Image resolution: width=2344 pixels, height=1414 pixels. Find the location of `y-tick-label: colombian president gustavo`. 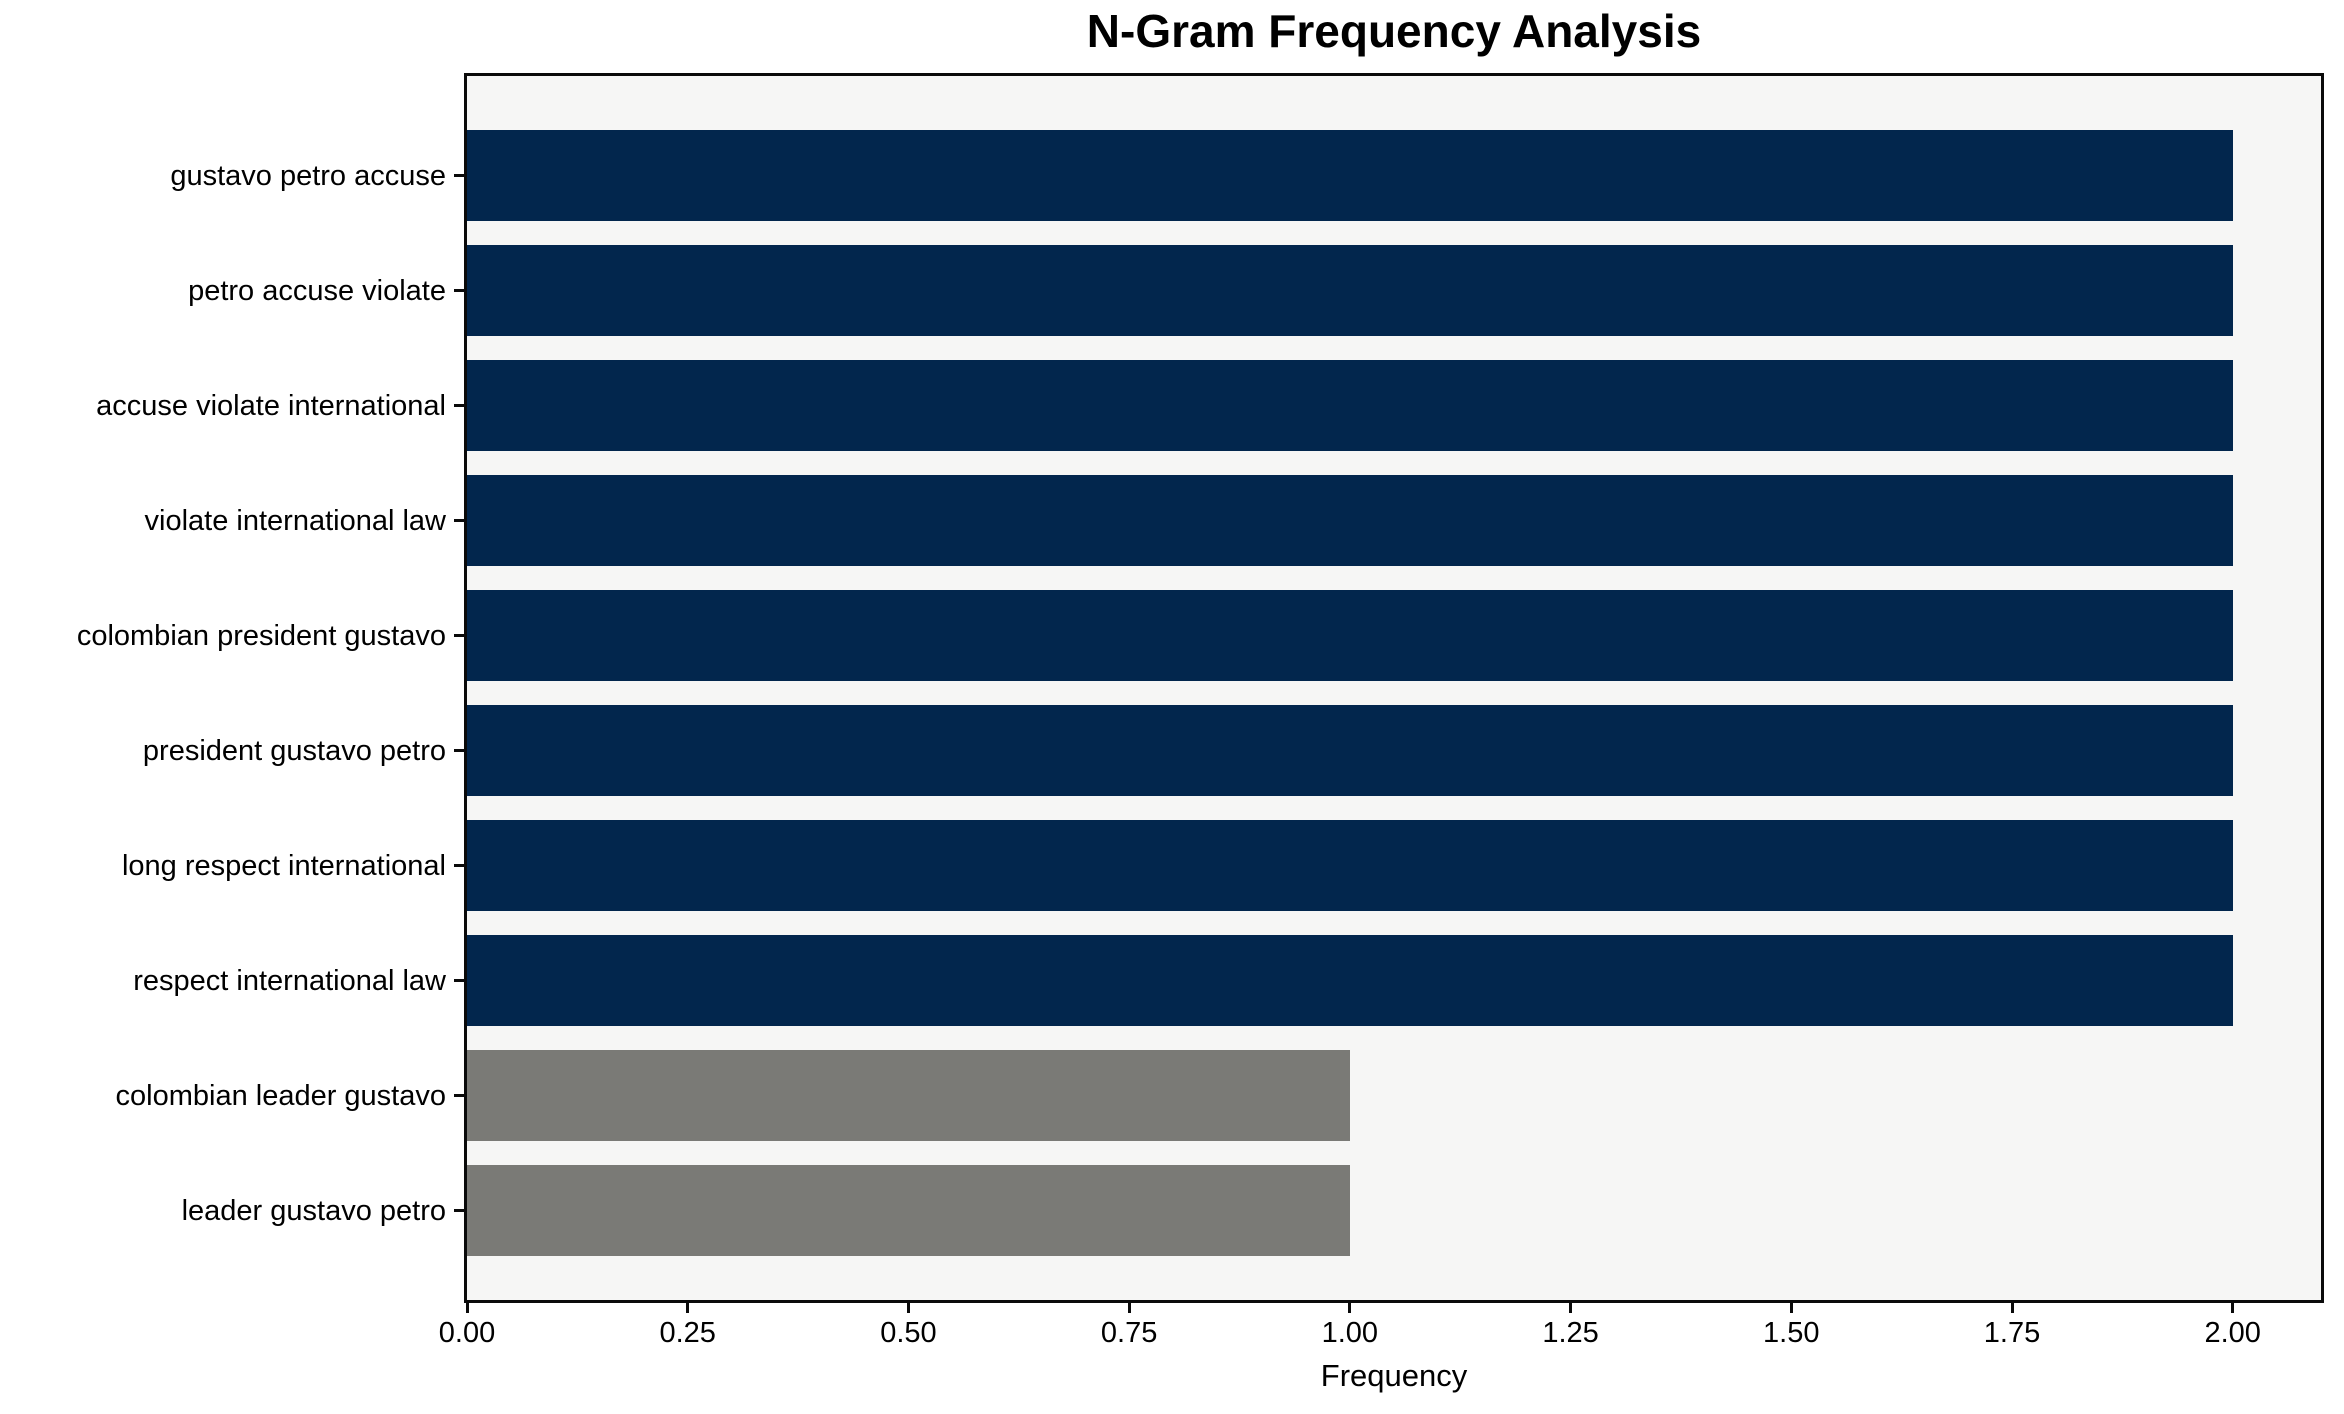

y-tick-label: colombian president gustavo is located at coordinates (261, 635).